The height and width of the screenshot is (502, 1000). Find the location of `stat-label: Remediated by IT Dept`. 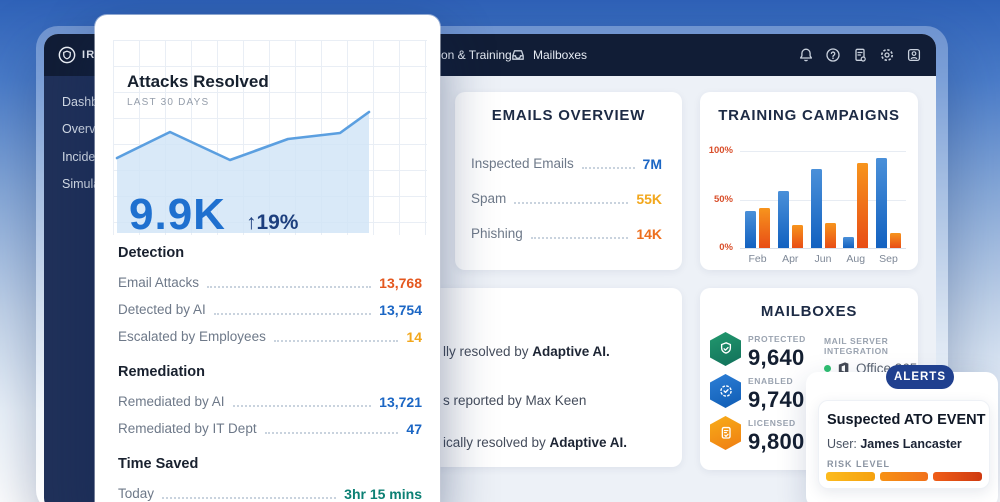

stat-label: Remediated by IT Dept is located at coordinates (187, 428).